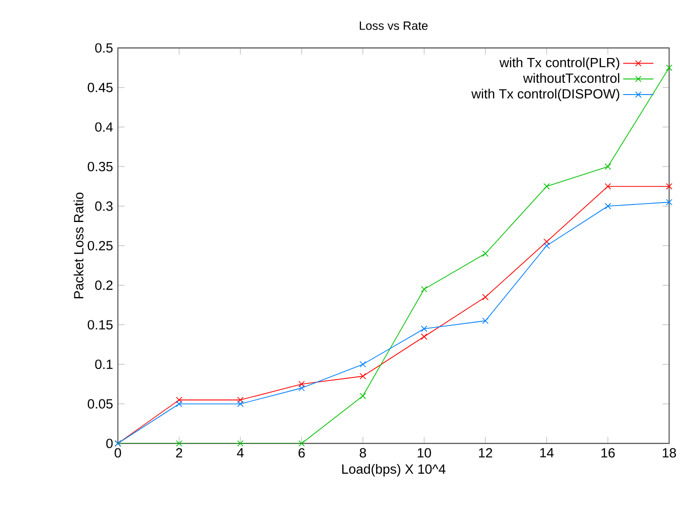 This screenshot has height=508, width=681. Describe the element at coordinates (394, 470) in the screenshot. I see `x-axis-title: Load(bps) X 10^4` at that location.